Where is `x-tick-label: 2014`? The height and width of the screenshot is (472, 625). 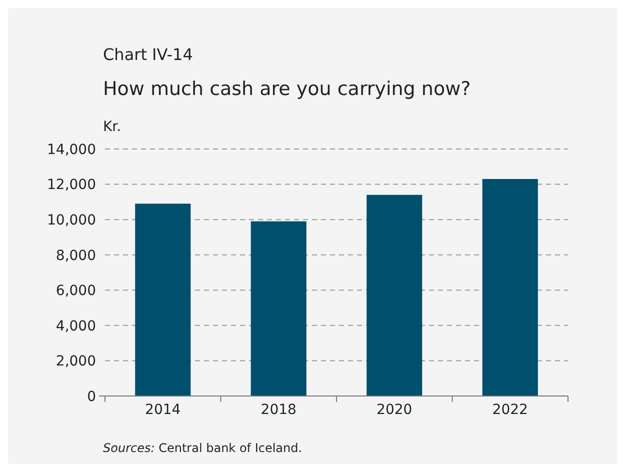 x-tick-label: 2014 is located at coordinates (163, 410).